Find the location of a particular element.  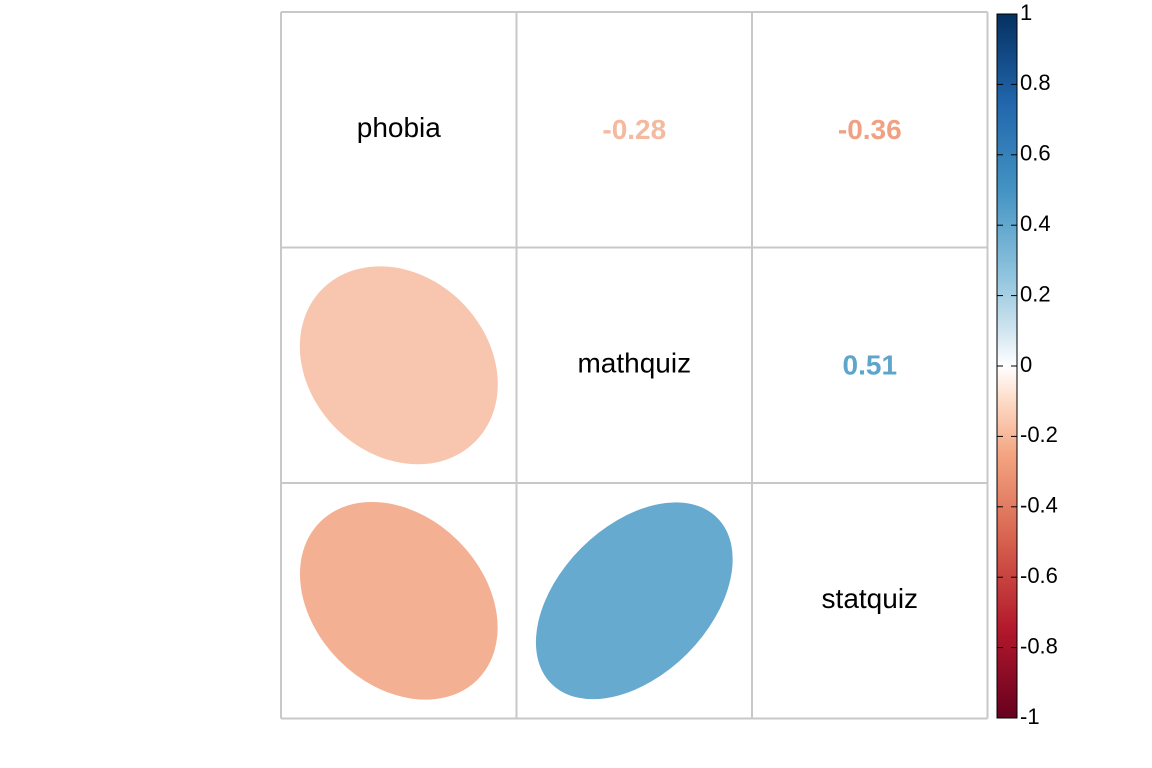

variable-label-statquiz: statquiz is located at coordinates (870, 598).